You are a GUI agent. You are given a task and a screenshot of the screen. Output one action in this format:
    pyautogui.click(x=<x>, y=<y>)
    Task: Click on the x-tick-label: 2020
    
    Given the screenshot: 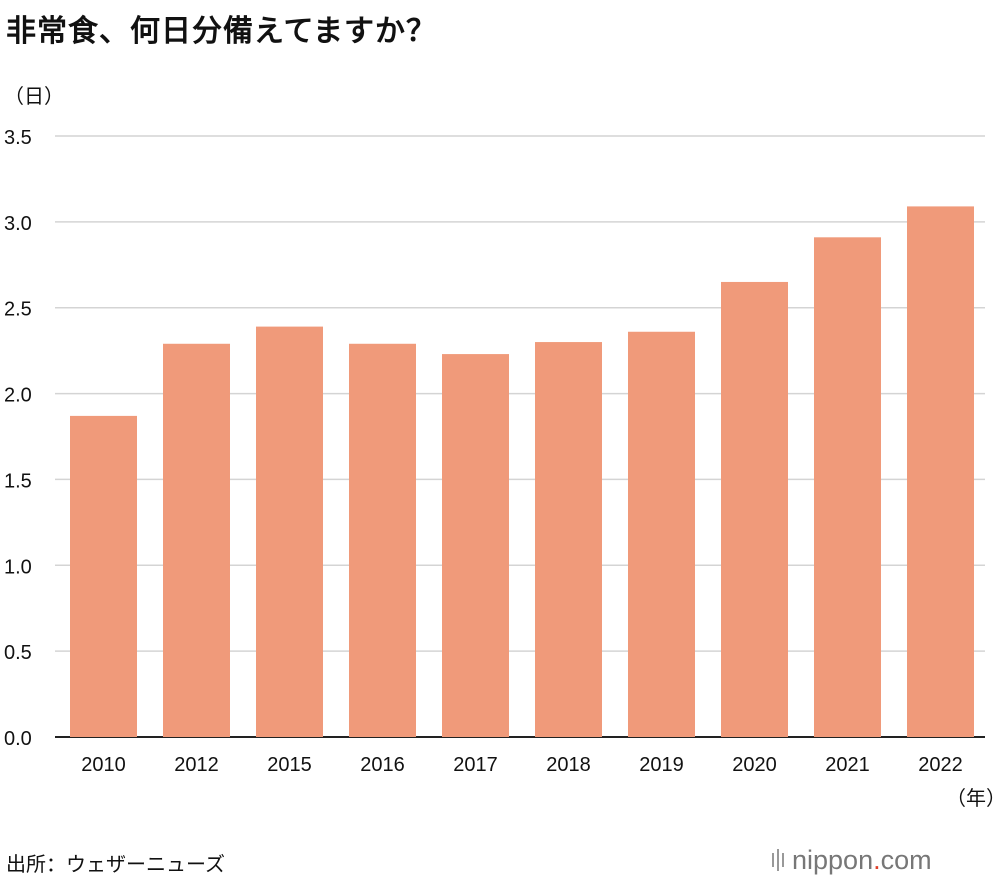 What is the action you would take?
    pyautogui.click(x=754, y=765)
    